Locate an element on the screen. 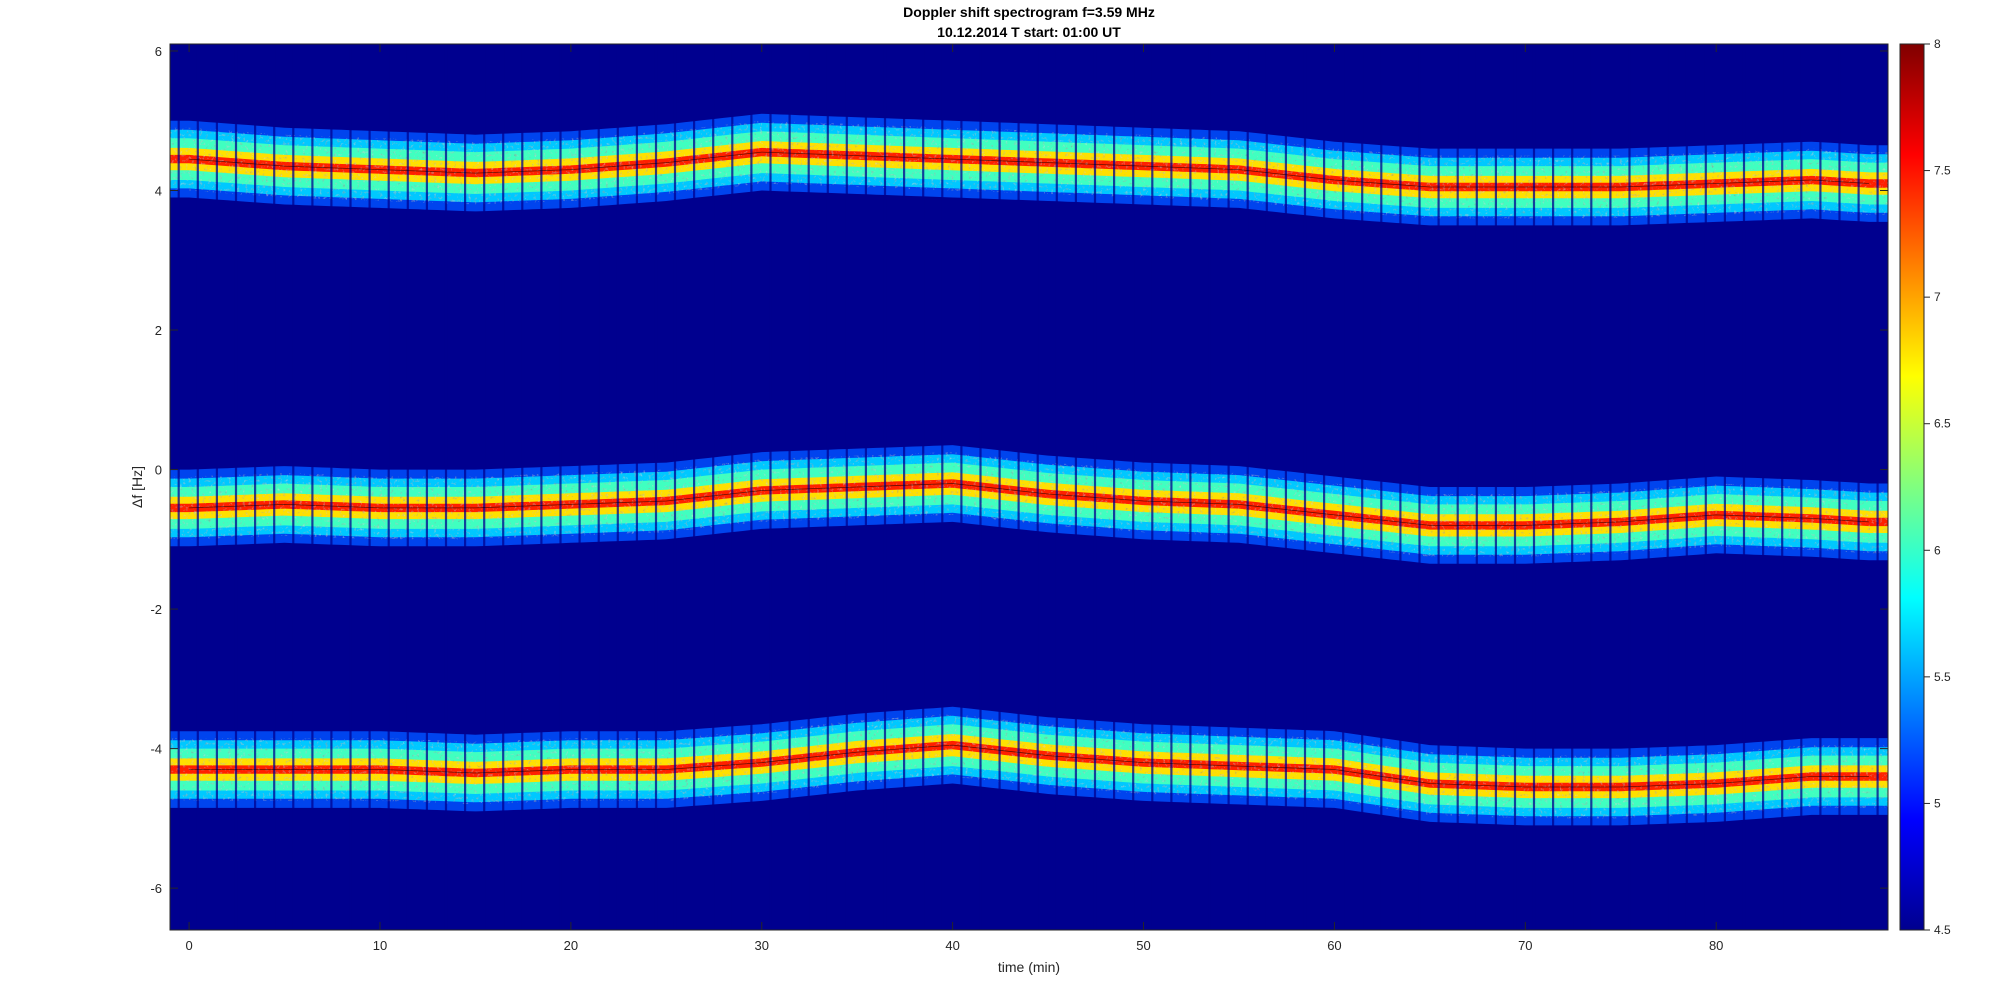 The height and width of the screenshot is (995, 2000). y-tick-label: 2 is located at coordinates (158, 330).